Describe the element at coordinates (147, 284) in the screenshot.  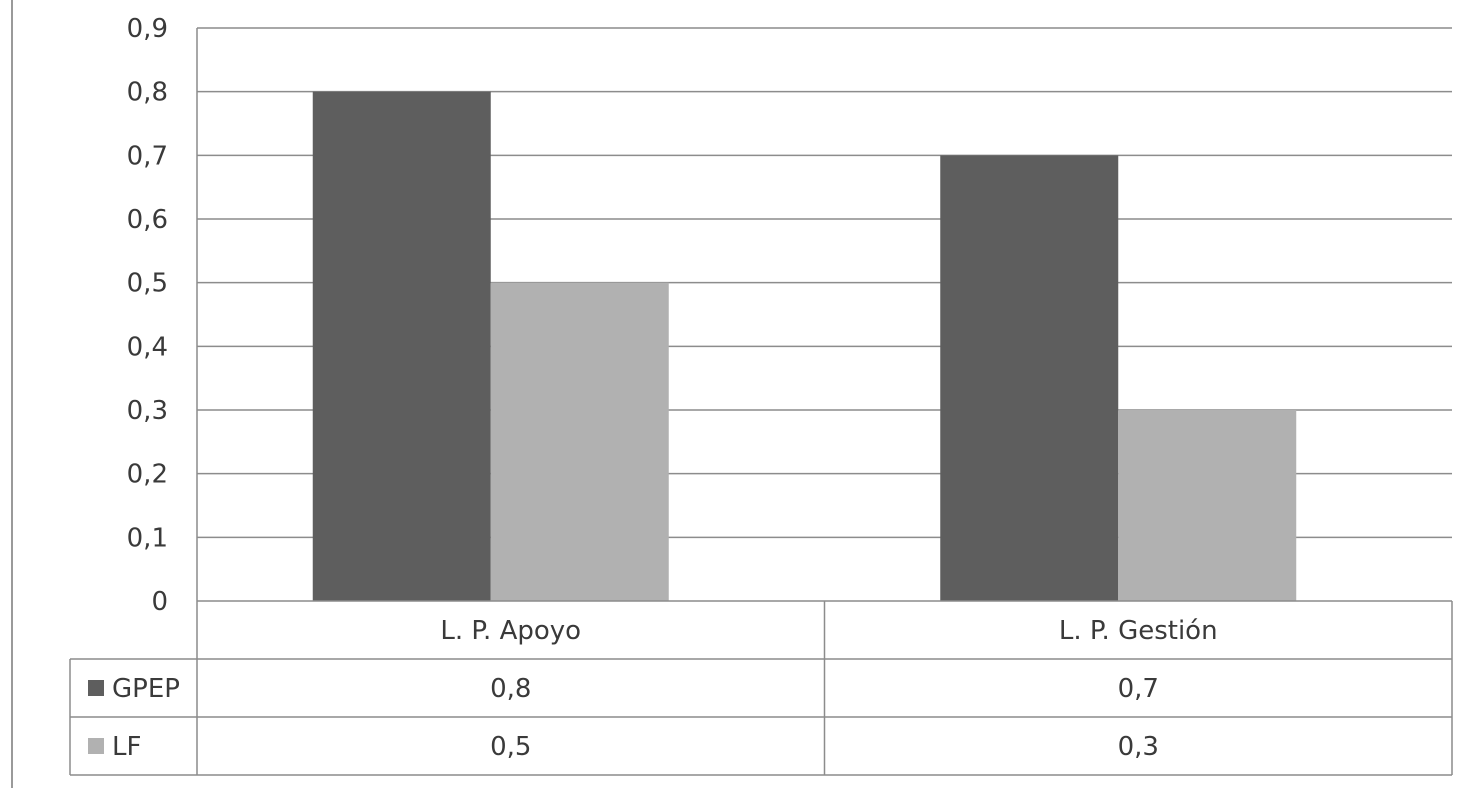
I see `y-tick-label: 0,5` at that location.